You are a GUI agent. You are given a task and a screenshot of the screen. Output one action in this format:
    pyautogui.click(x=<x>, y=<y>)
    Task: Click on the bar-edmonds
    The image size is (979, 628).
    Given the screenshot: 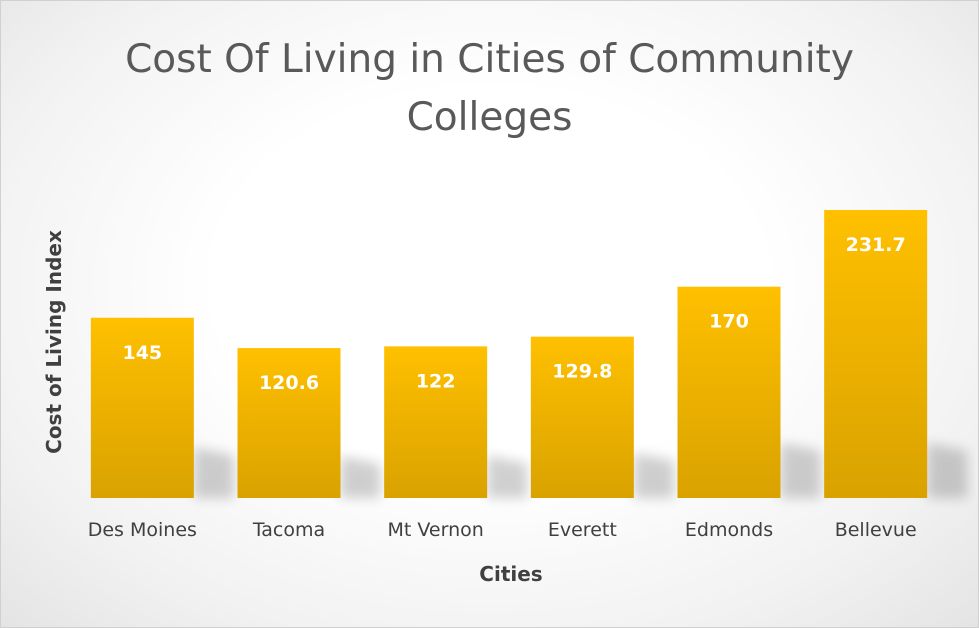 What is the action you would take?
    pyautogui.click(x=729, y=392)
    